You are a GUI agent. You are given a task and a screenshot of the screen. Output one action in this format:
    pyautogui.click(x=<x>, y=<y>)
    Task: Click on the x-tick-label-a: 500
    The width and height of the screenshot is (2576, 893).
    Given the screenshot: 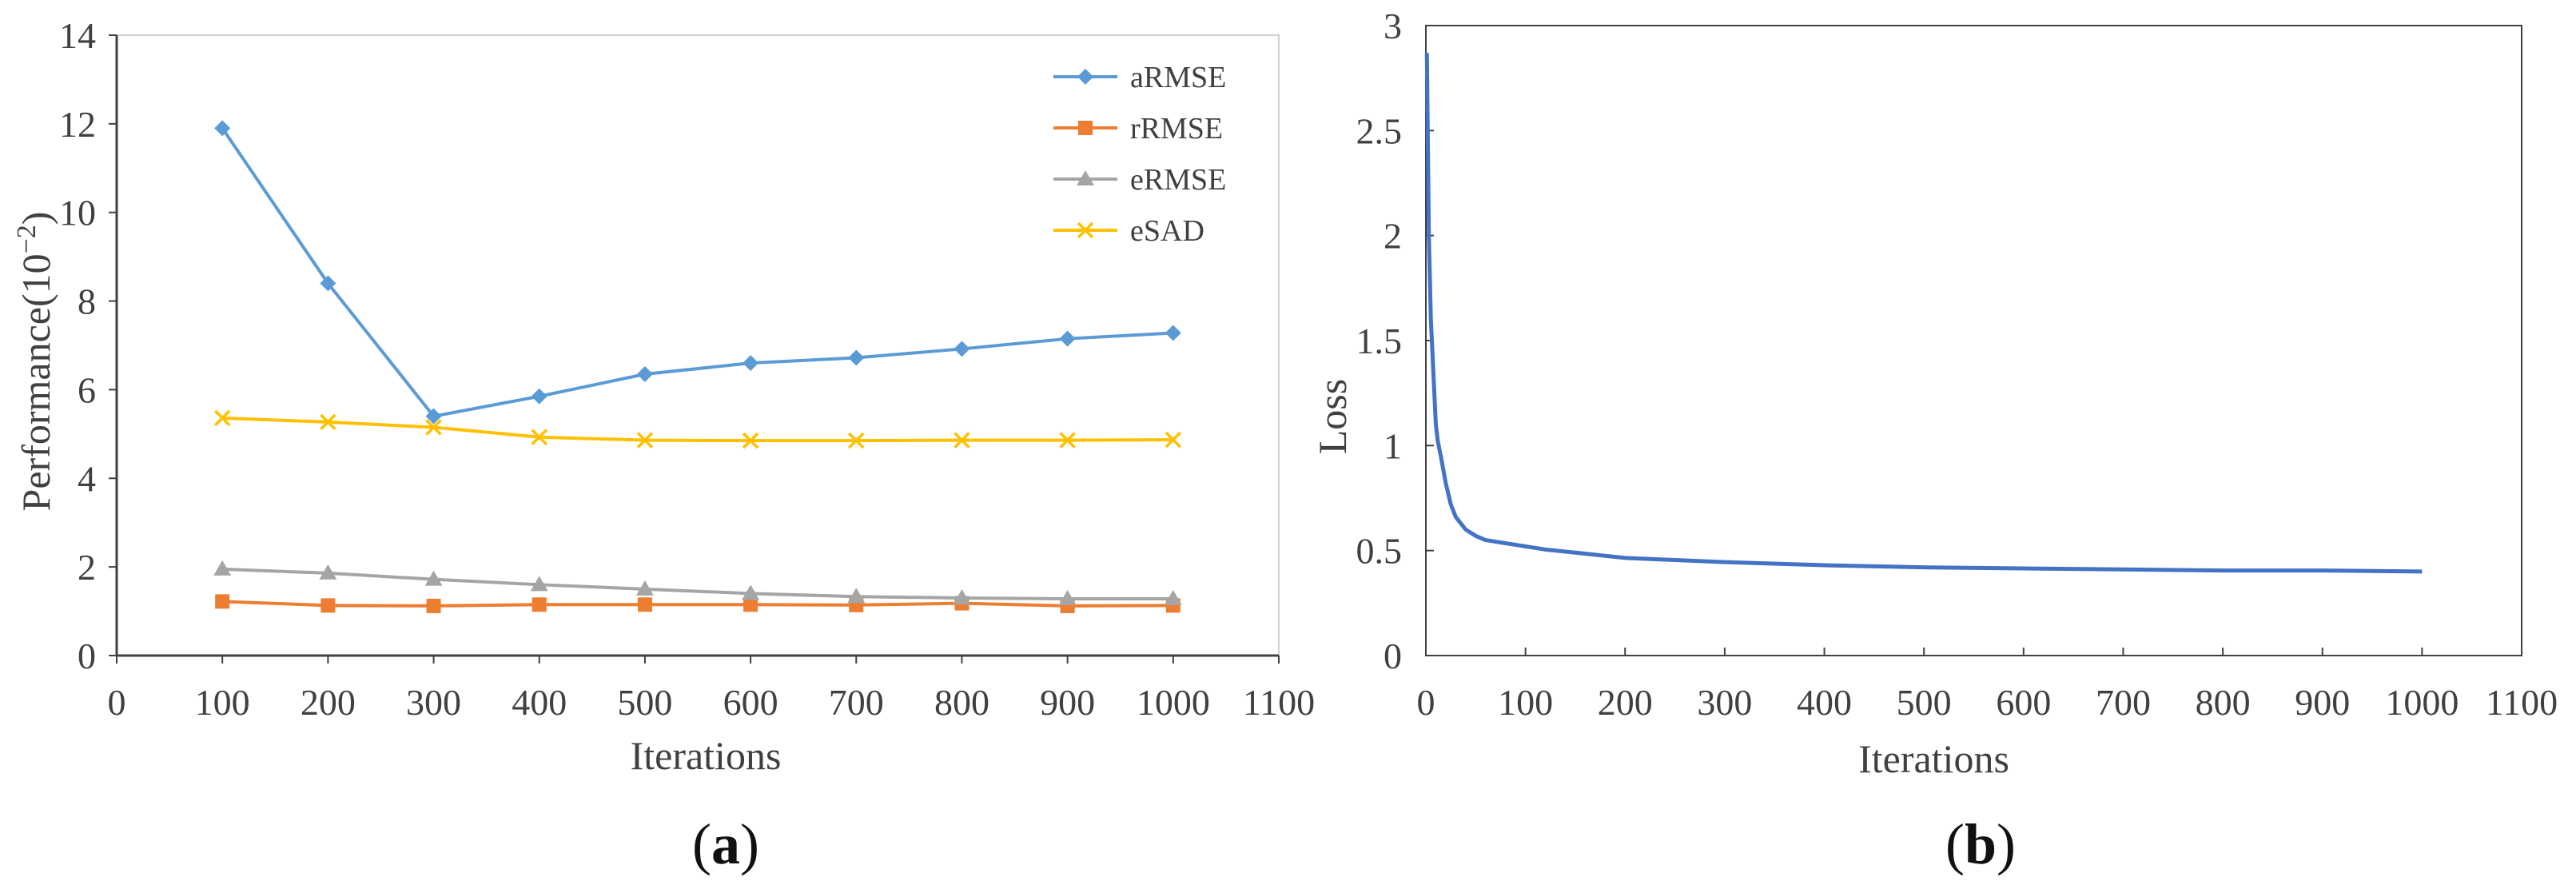 What is the action you would take?
    pyautogui.click(x=644, y=702)
    